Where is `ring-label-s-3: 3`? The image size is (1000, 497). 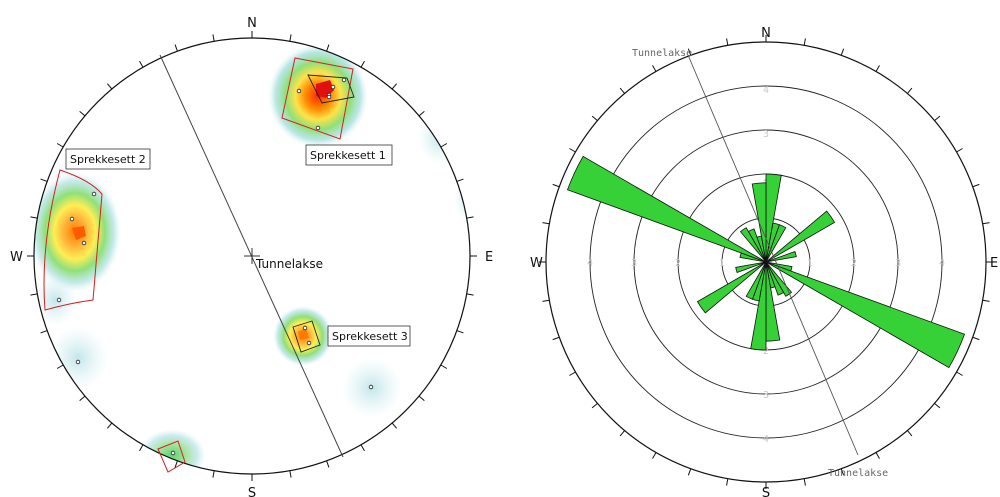 ring-label-s-3: 3 is located at coordinates (766, 395).